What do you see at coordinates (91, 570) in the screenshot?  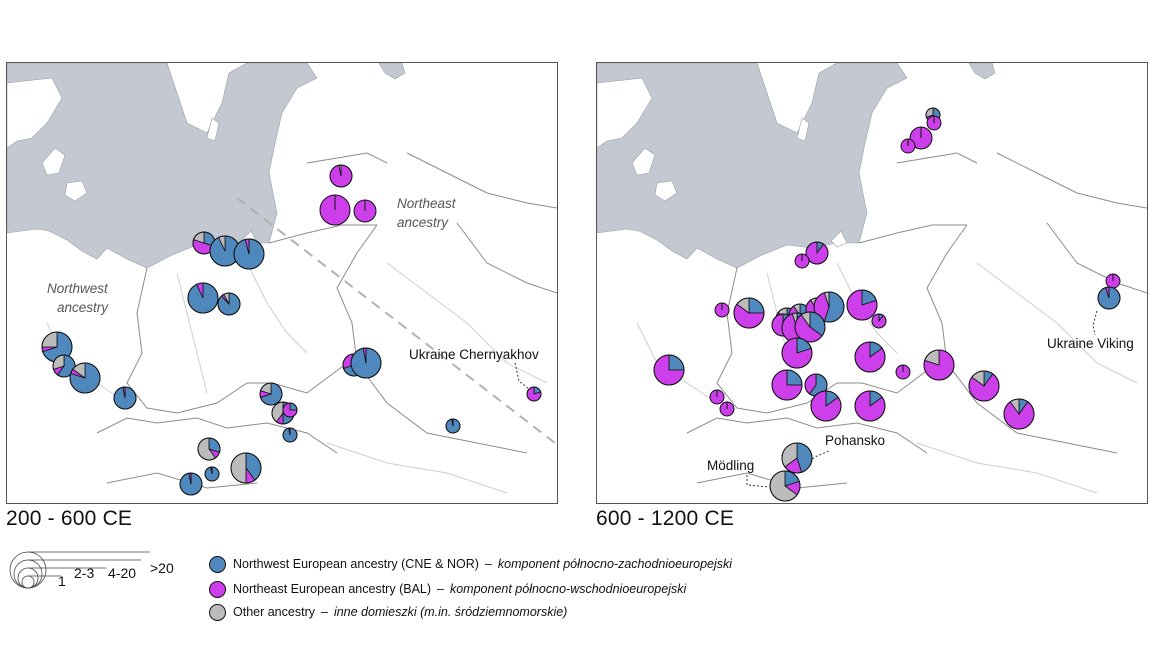 I see `size-legend: 1 2-3 4-20 >20` at bounding box center [91, 570].